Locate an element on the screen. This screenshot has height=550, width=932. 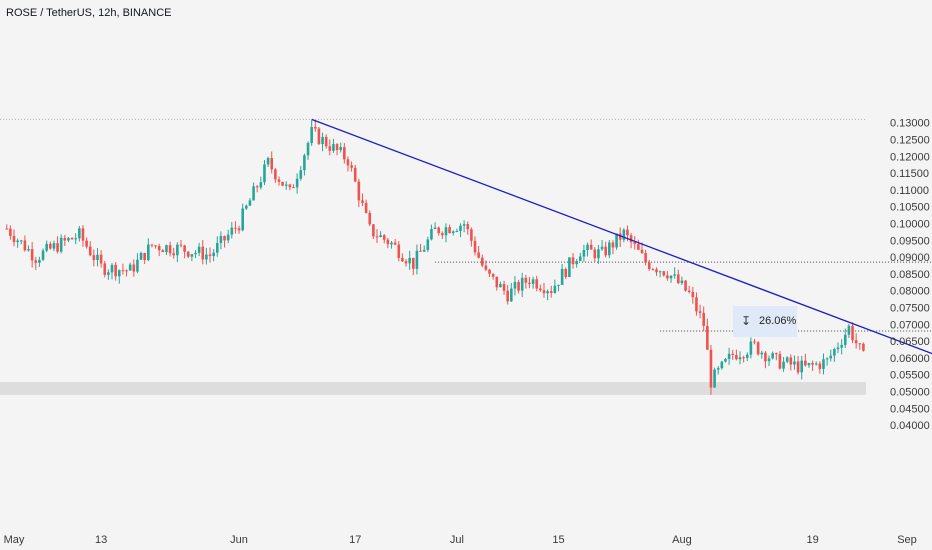
y-tick-label: 0.11000 is located at coordinates (909, 191).